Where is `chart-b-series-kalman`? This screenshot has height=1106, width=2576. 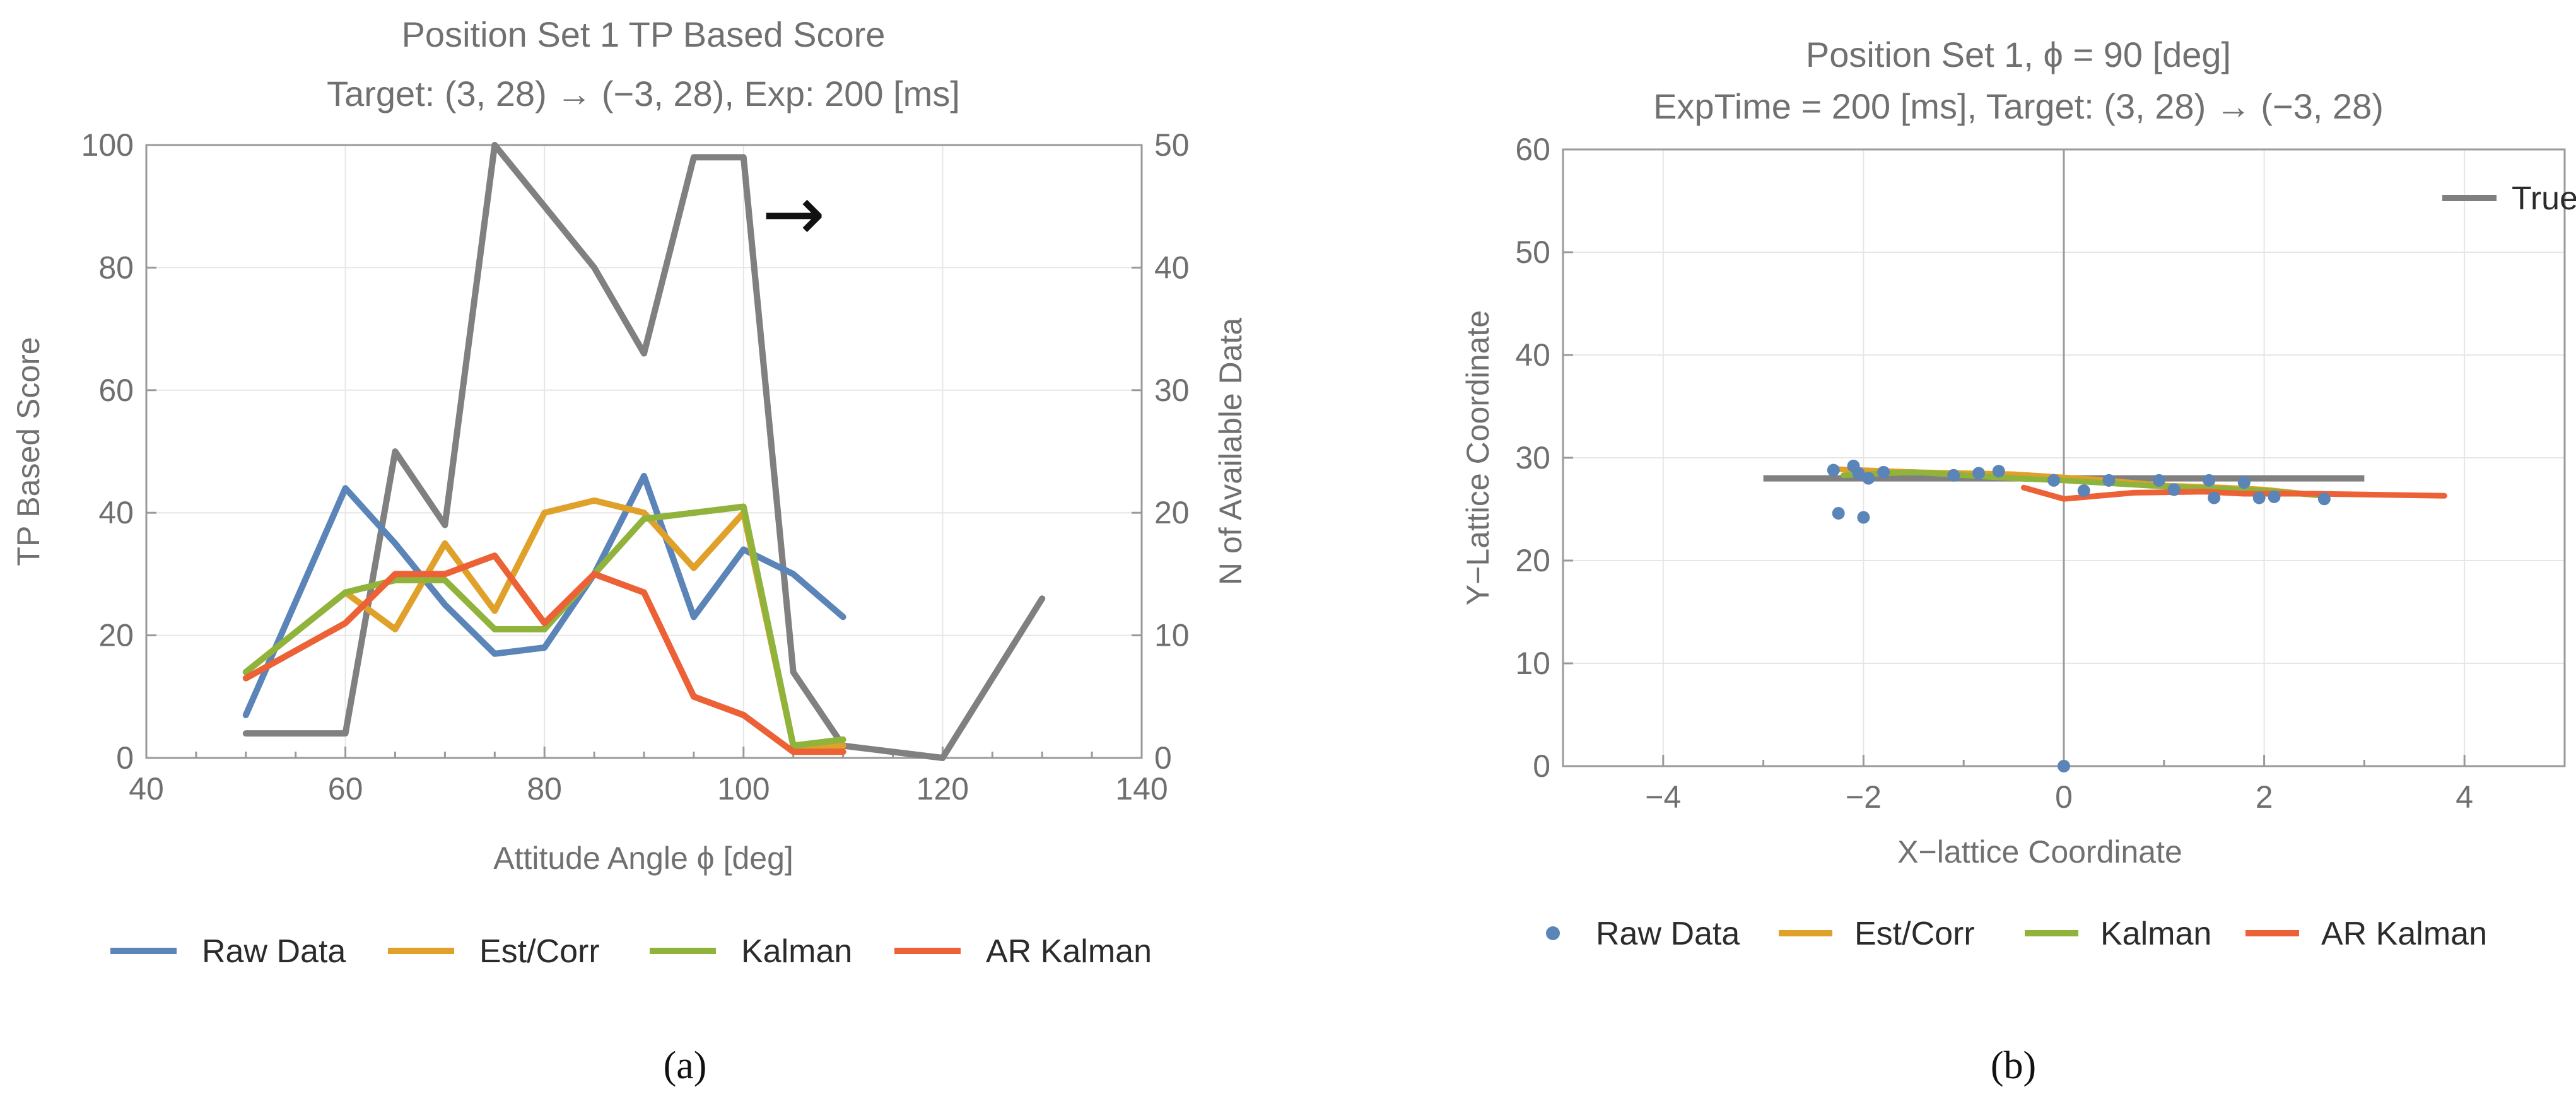 chart-b-series-kalman is located at coordinates (2084, 484).